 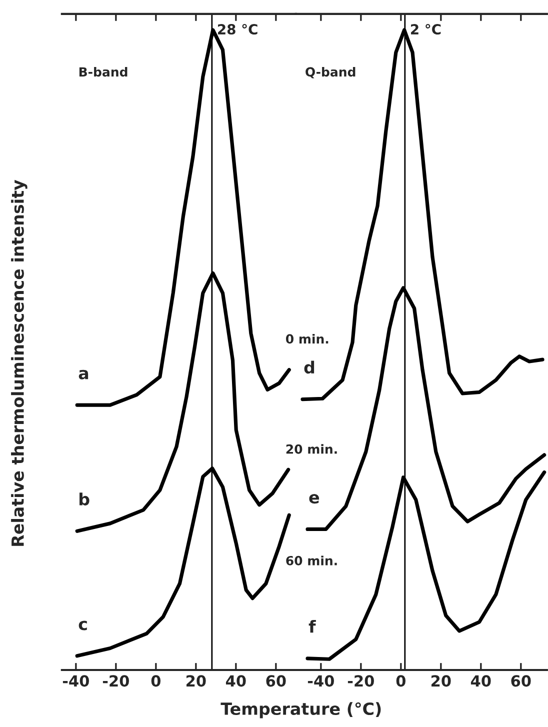 I want to click on series-label: e, so click(x=314, y=499).